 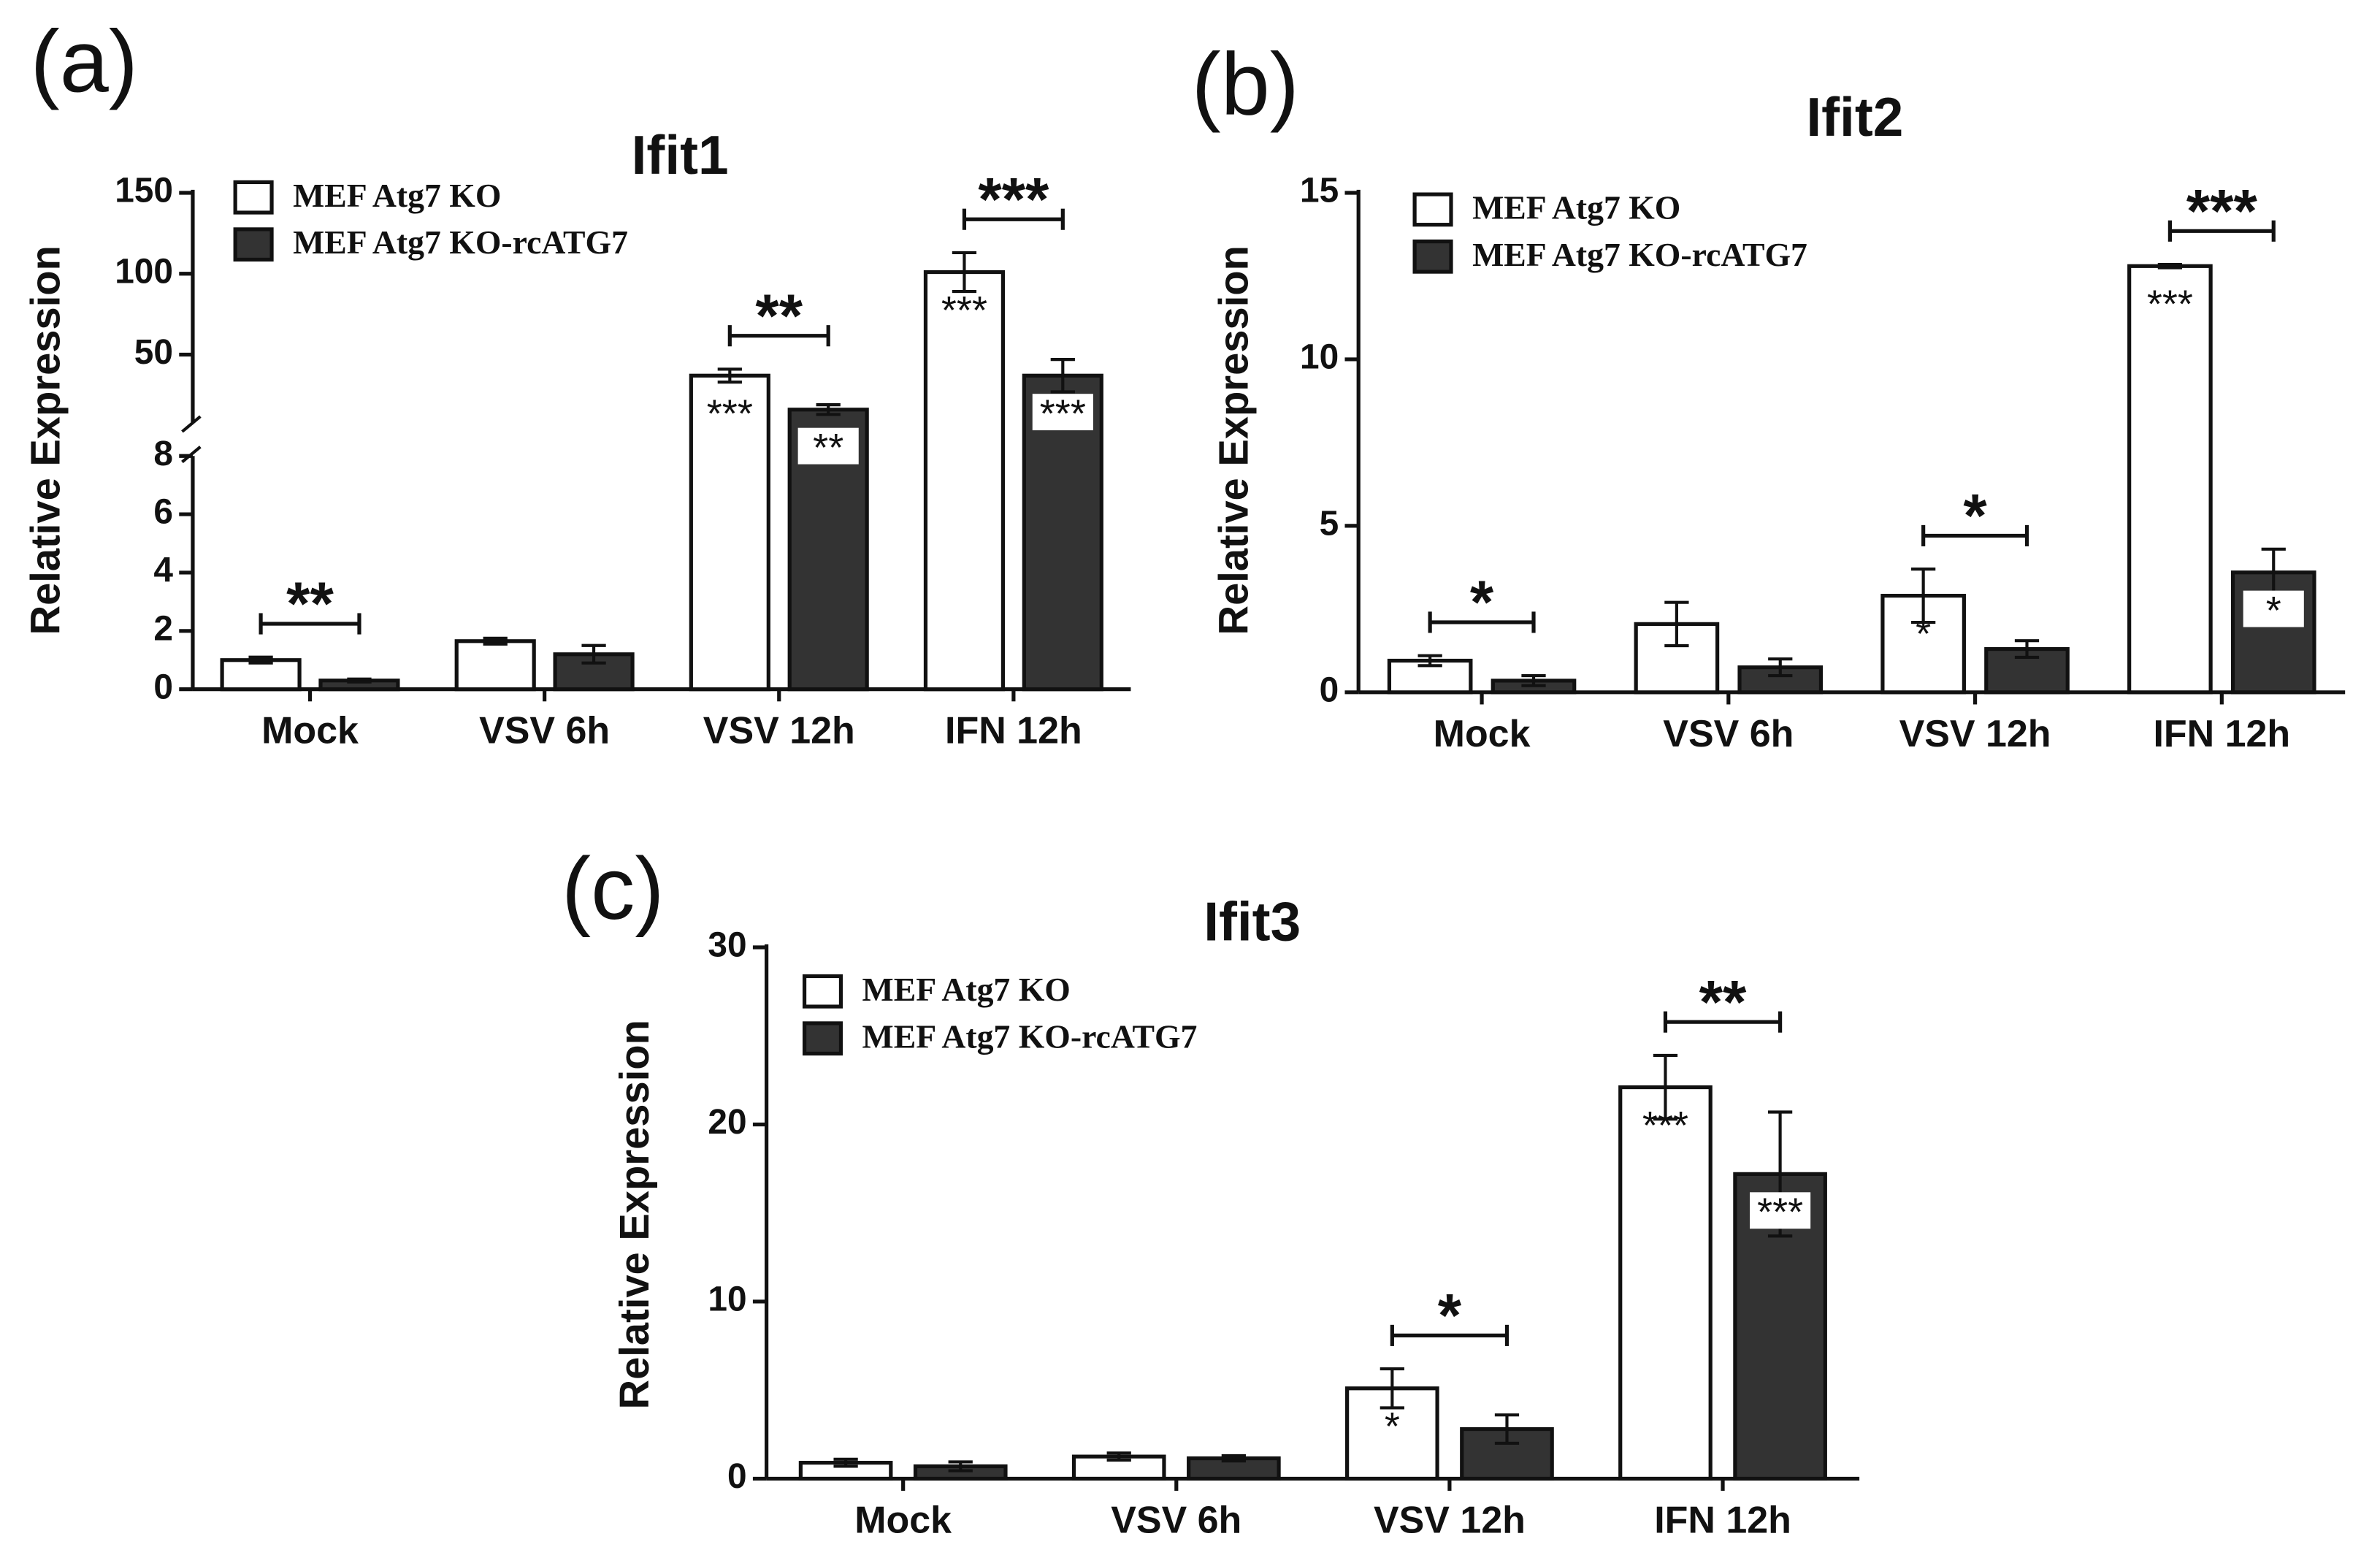 I want to click on y-tick-label: 50, so click(x=153, y=352).